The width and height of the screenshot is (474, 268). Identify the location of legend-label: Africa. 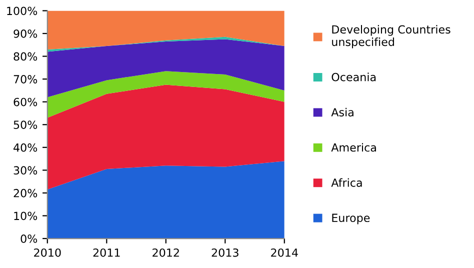
(346, 182).